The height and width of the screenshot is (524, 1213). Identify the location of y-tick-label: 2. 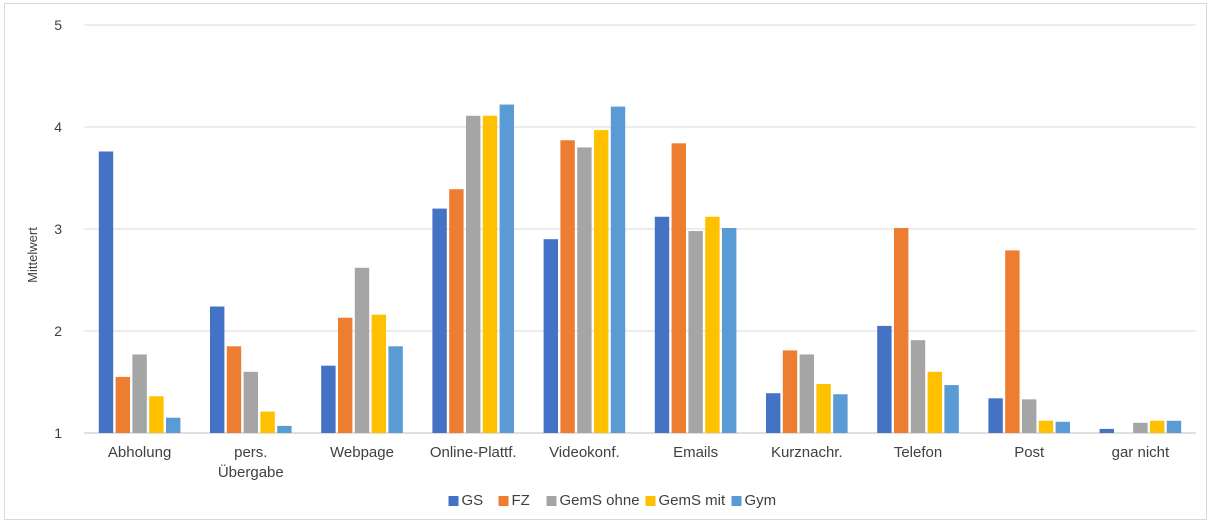
(58, 331).